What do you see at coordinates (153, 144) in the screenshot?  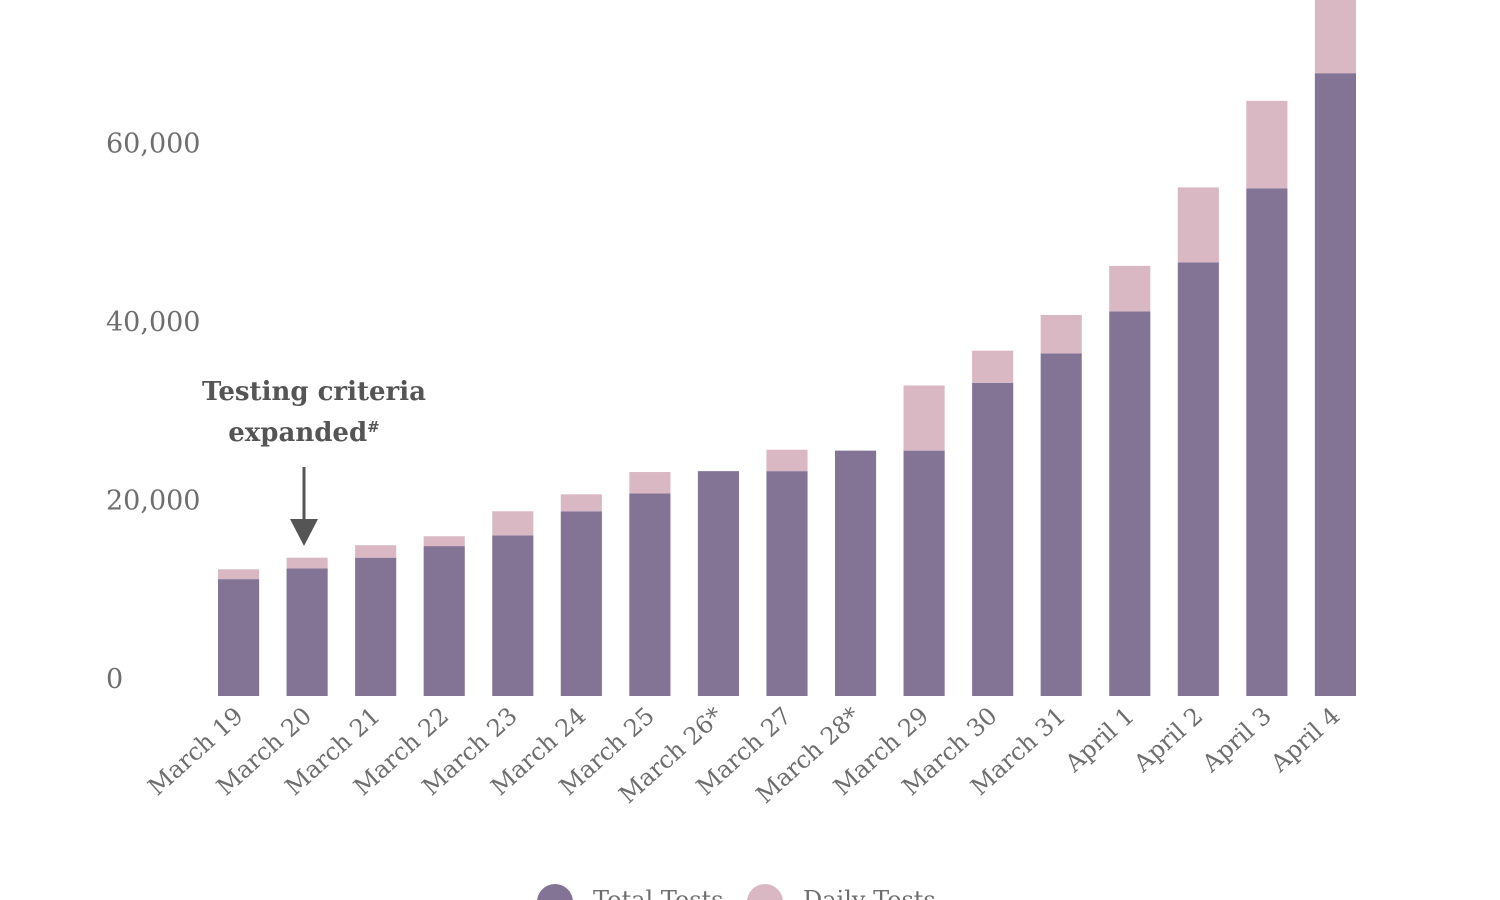 I see `y-tick-label: 60,000` at bounding box center [153, 144].